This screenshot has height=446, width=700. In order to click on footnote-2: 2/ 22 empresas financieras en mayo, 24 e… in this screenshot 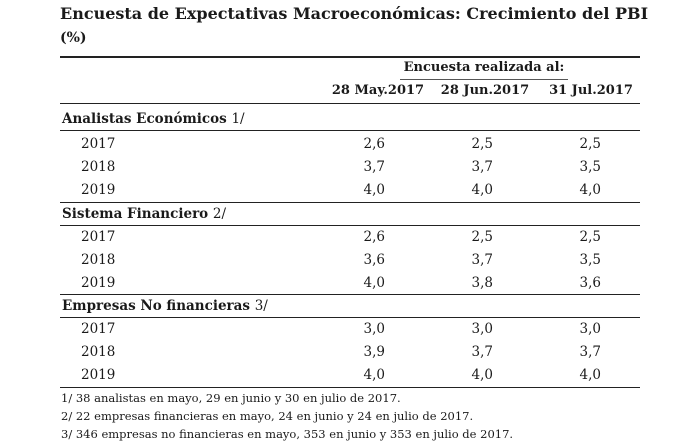, I will do `click(267, 416)`.